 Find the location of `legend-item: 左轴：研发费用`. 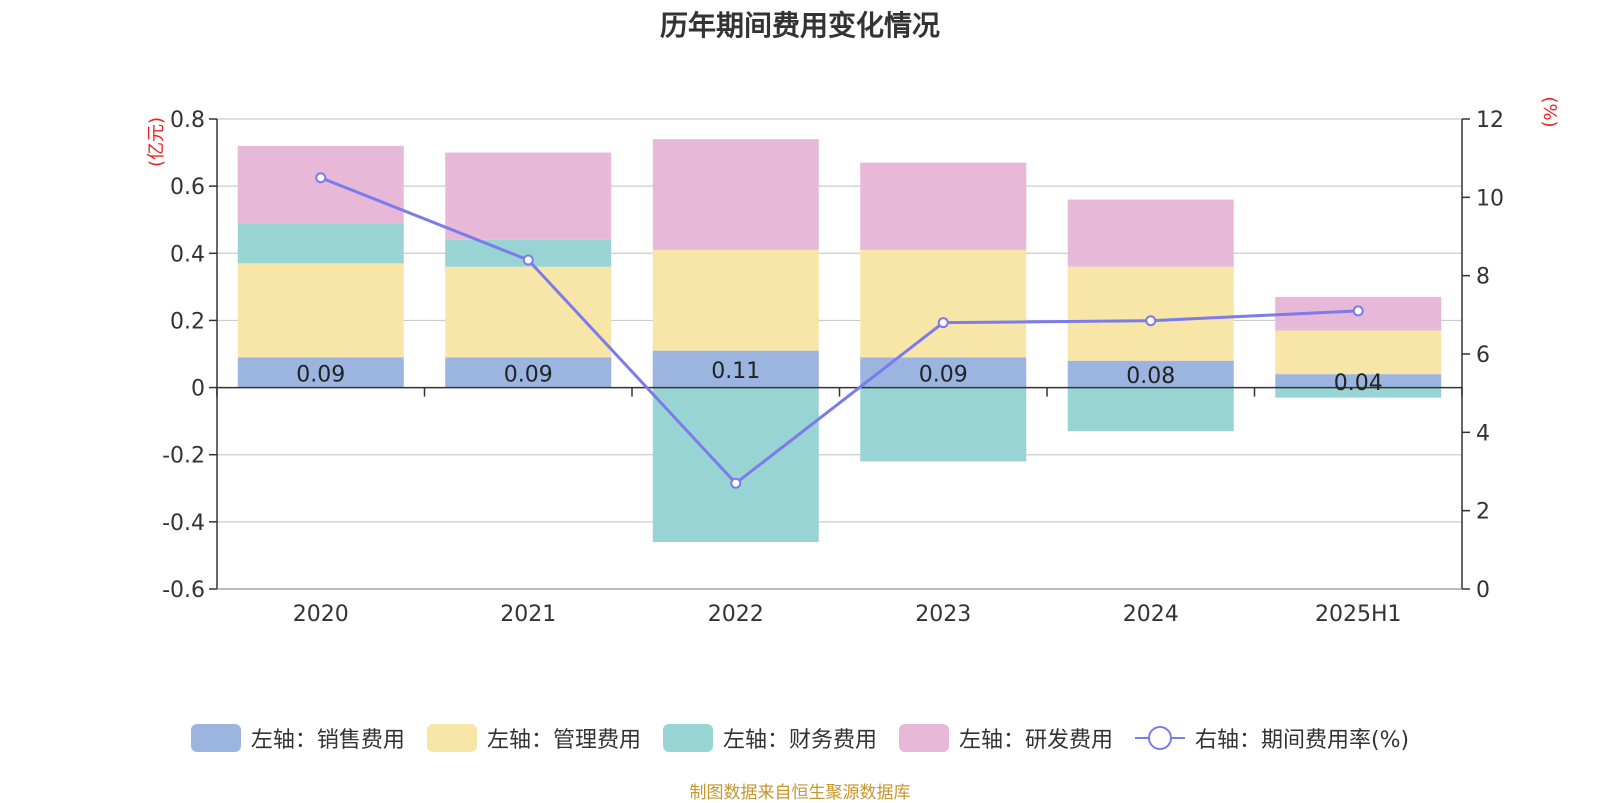

legend-item: 左轴：研发费用 is located at coordinates (1005, 738).